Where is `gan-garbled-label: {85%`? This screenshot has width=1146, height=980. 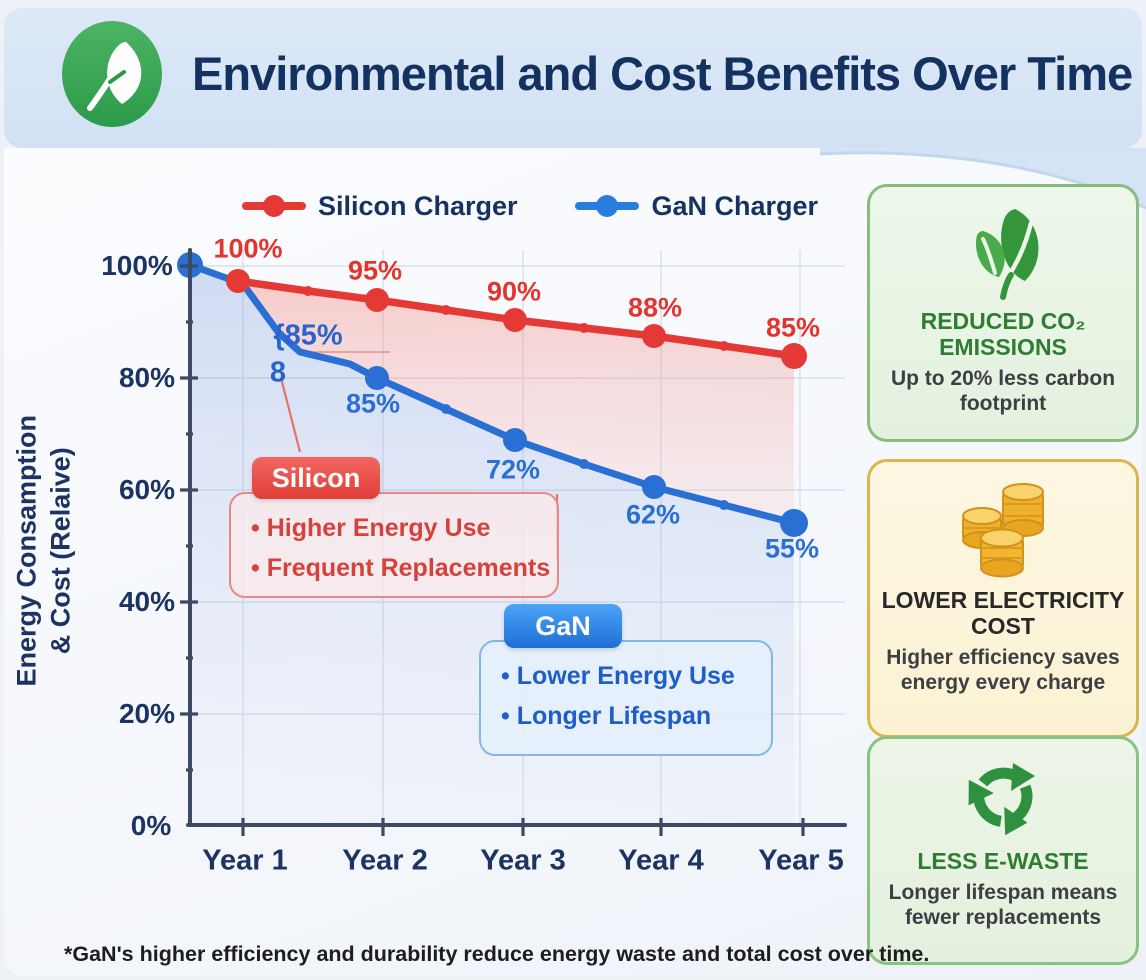
gan-garbled-label: {85% is located at coordinates (308, 335).